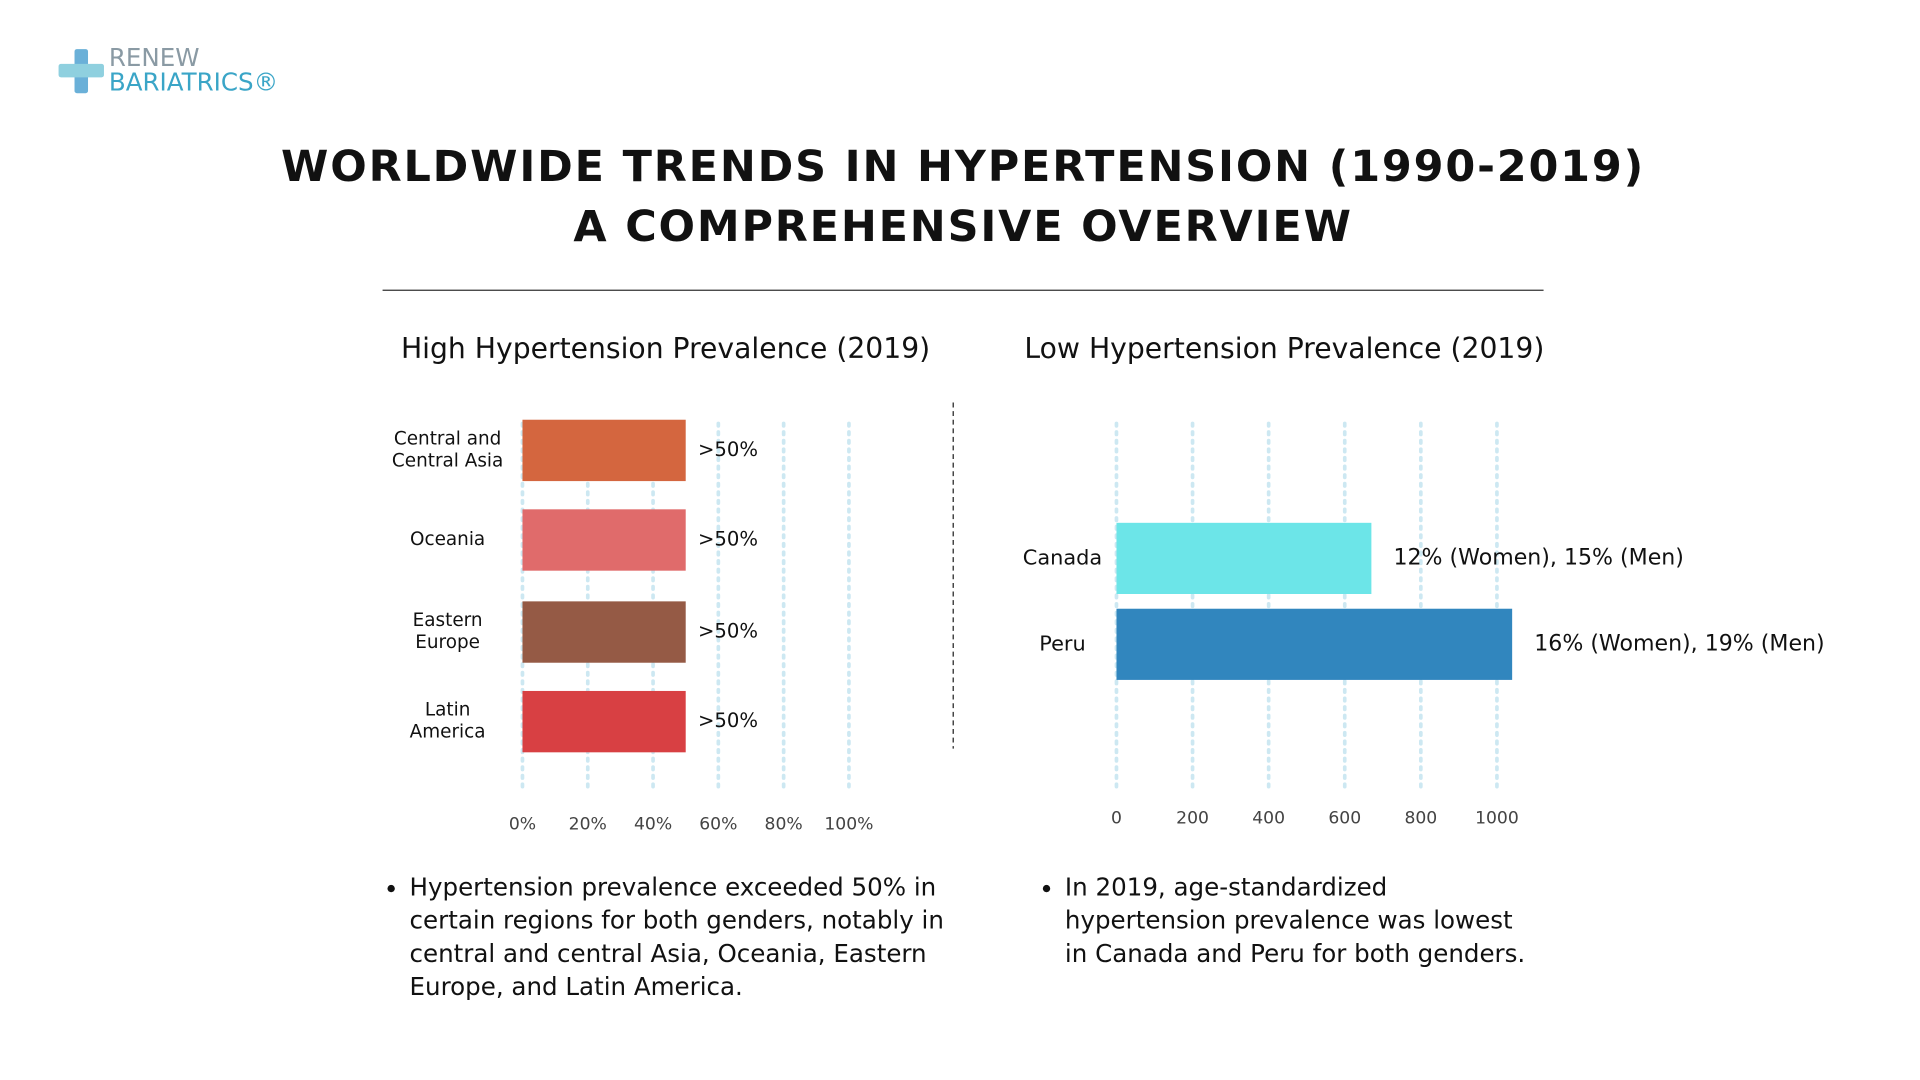 The height and width of the screenshot is (1080, 1920). Describe the element at coordinates (448, 631) in the screenshot. I see `category-label: Eastern Europe` at that location.